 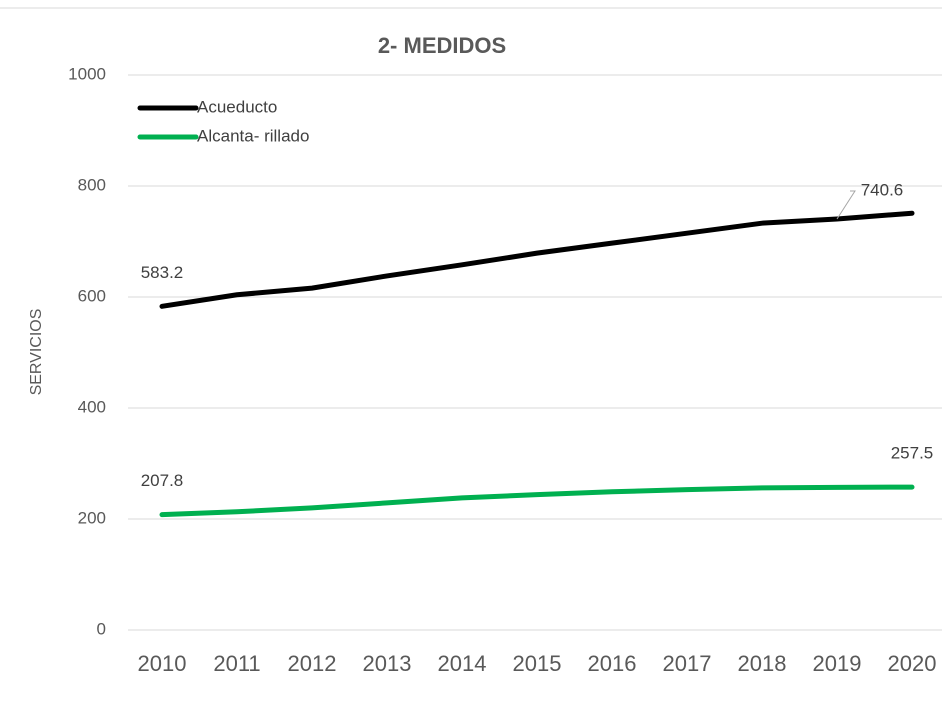 I want to click on y-axis-label: SERVICIOS, so click(x=36, y=352).